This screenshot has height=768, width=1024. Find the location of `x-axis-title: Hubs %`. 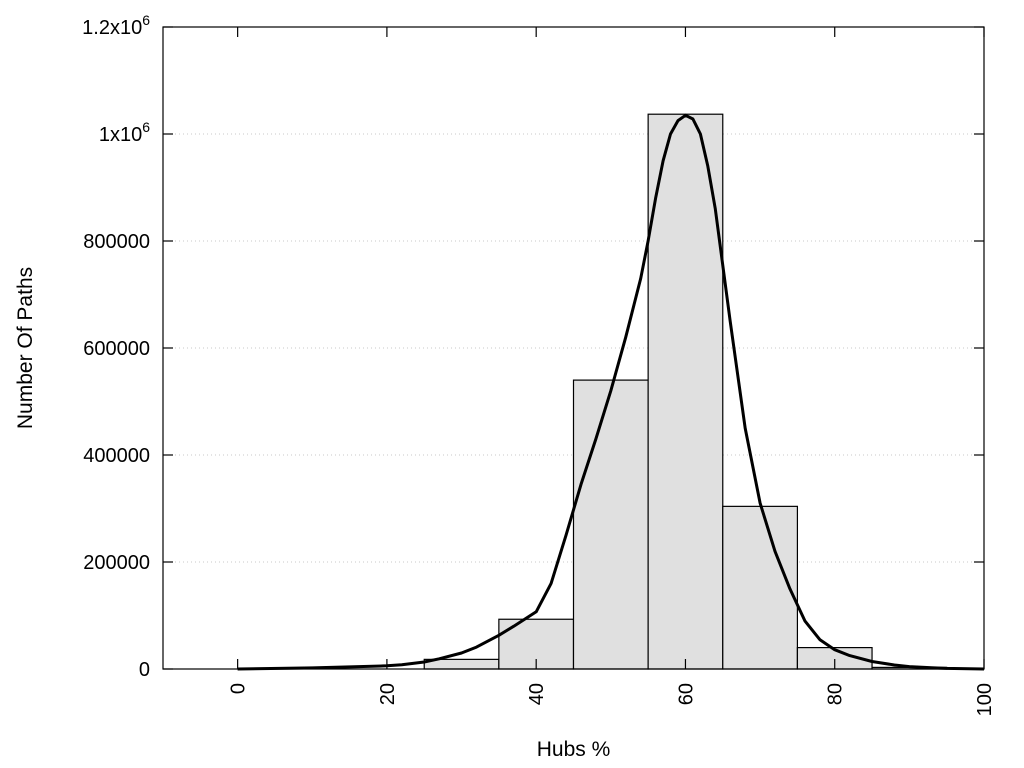

x-axis-title: Hubs % is located at coordinates (574, 749).